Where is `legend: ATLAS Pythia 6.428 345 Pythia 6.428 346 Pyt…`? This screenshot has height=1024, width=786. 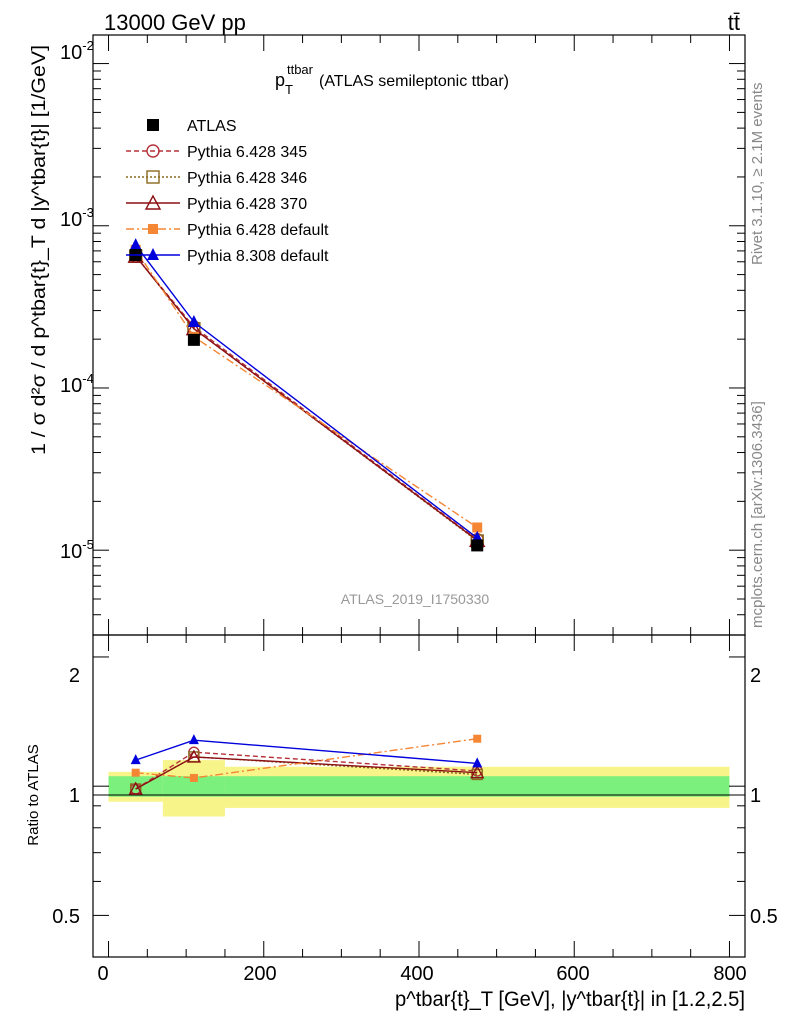 legend: ATLAS Pythia 6.428 345 Pythia 6.428 346 Pyt… is located at coordinates (227, 191).